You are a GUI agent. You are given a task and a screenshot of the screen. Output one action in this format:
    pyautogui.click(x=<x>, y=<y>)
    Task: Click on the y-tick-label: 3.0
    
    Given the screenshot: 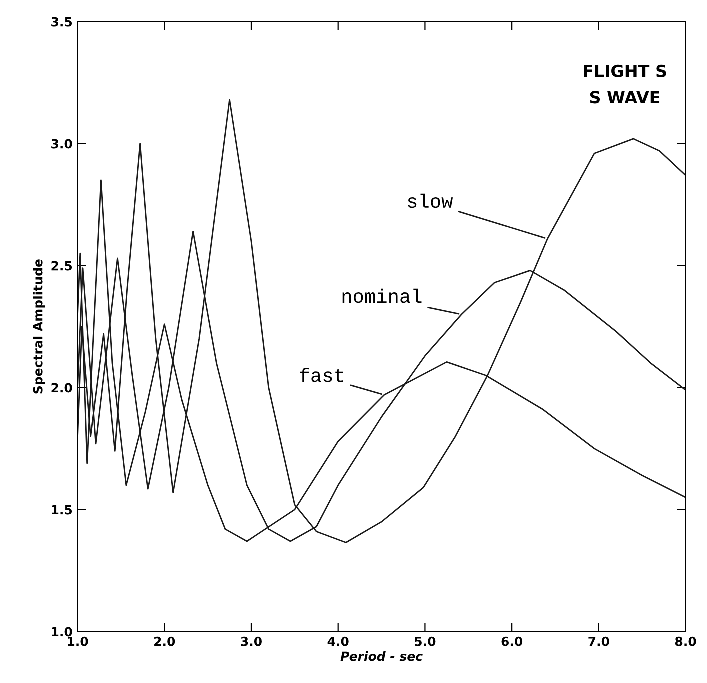 What is the action you would take?
    pyautogui.click(x=62, y=144)
    